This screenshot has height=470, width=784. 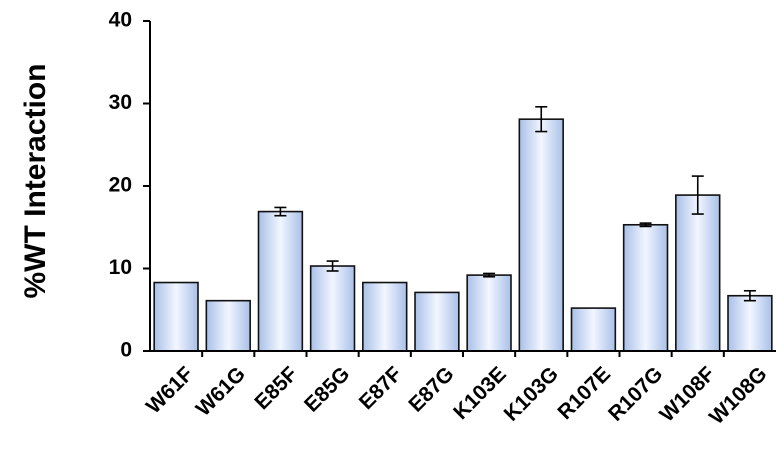 What do you see at coordinates (327, 389) in the screenshot?
I see `x-tick-label: E85G` at bounding box center [327, 389].